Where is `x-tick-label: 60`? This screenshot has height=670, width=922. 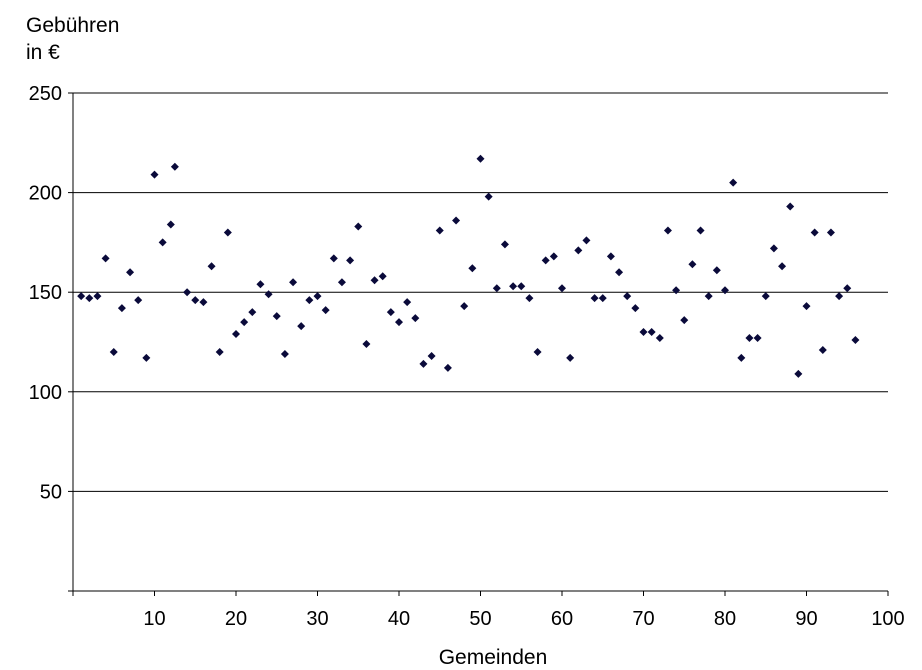
x-tick-label: 60 is located at coordinates (562, 619).